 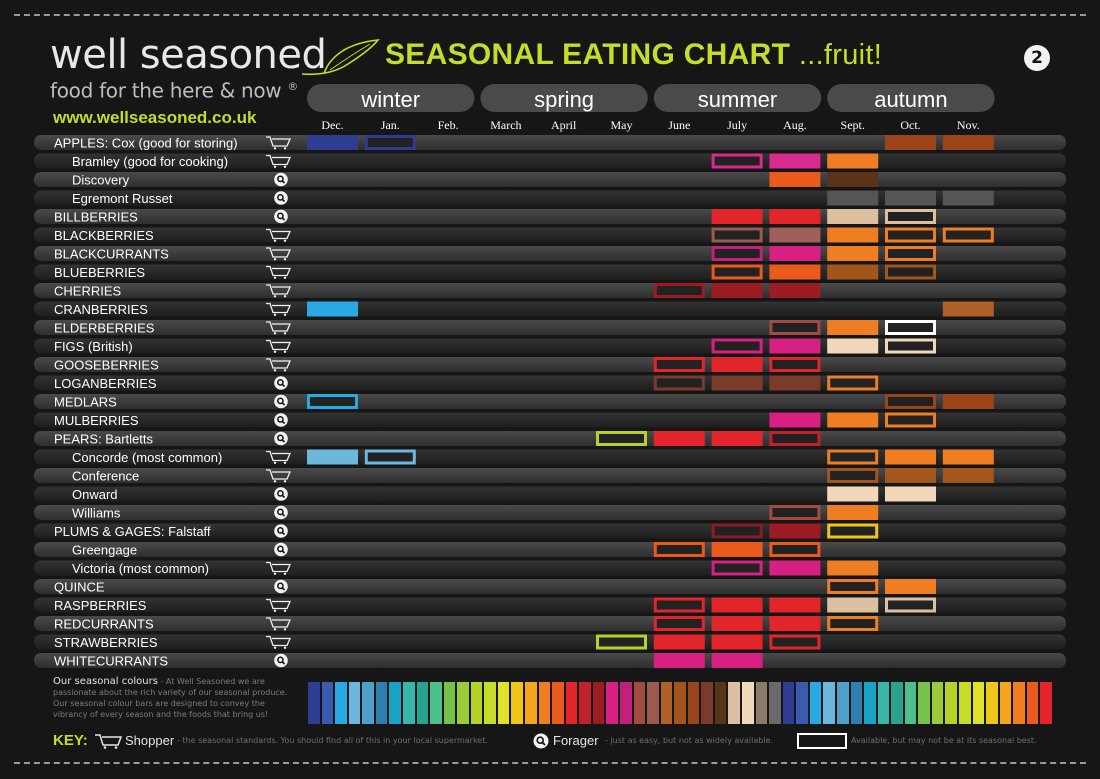 I want to click on brand-name: well seasoned, so click(x=188, y=55).